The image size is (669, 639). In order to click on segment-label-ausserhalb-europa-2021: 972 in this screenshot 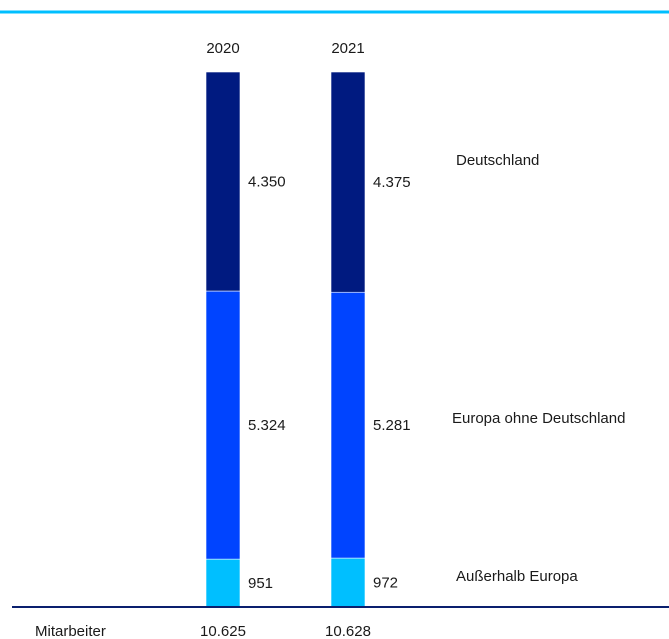, I will do `click(385, 583)`.